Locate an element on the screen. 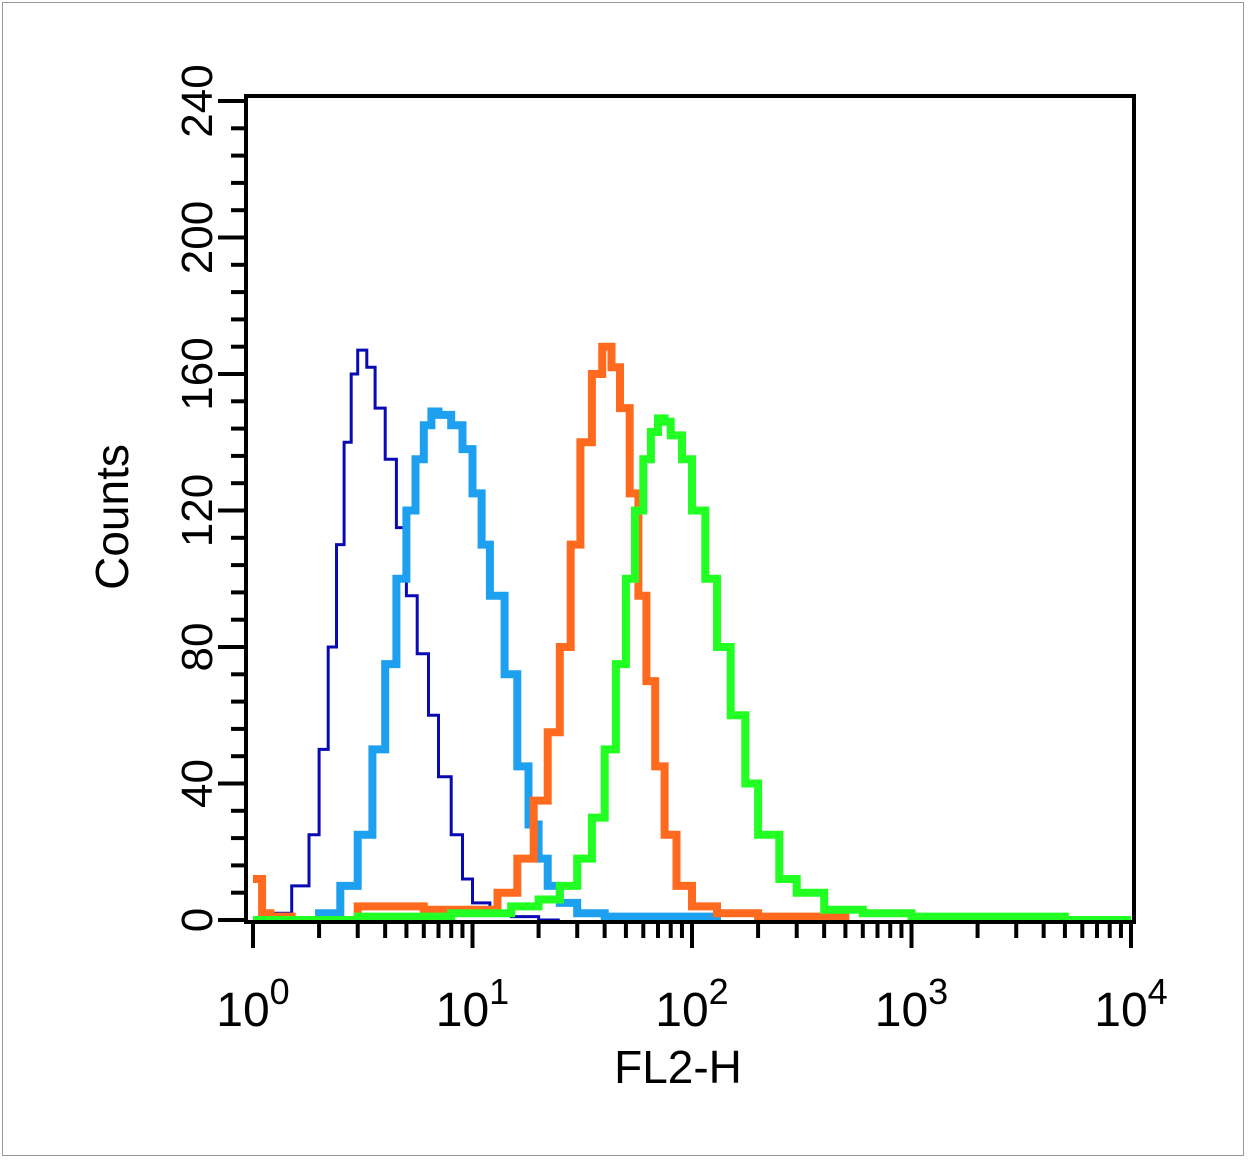 The width and height of the screenshot is (1248, 1160). y-axis-tick-labels: 0 40 80 120 160 200 240 is located at coordinates (197, 498).